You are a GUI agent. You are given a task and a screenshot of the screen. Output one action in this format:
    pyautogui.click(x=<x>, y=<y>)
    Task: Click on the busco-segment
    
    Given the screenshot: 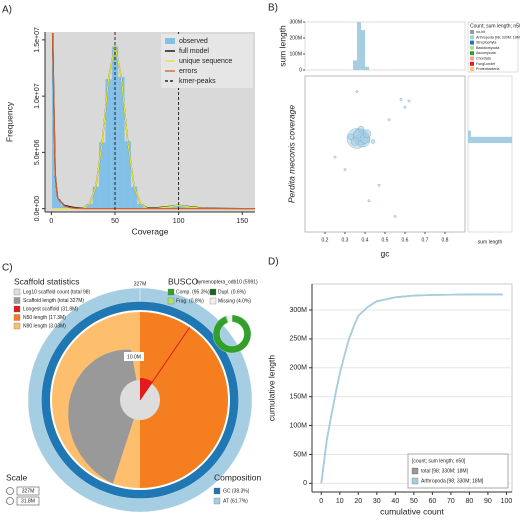 What is the action you would take?
    pyautogui.click(x=232, y=334)
    